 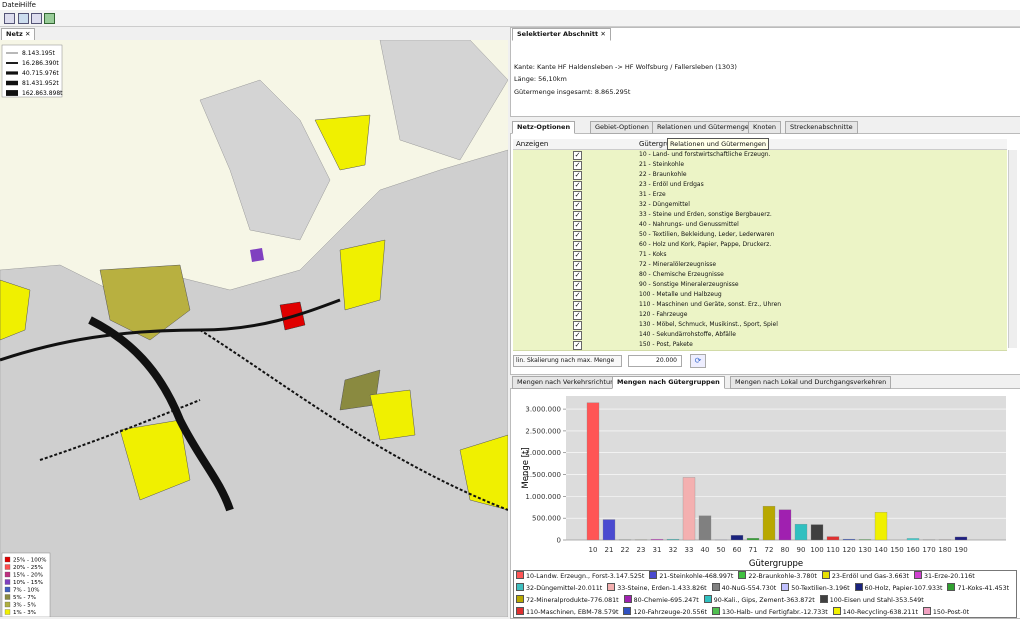 I want to click on refresh-button: ⟳, so click(x=698, y=361).